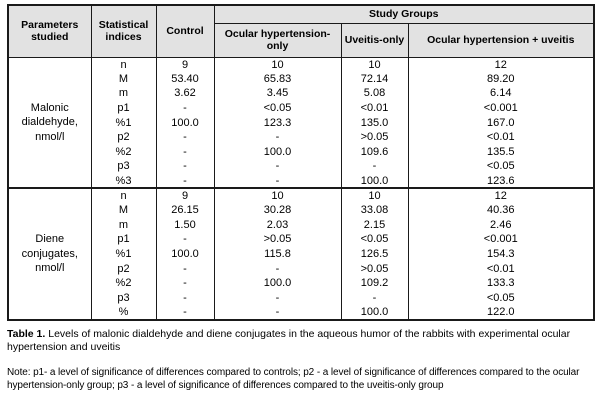 The height and width of the screenshot is (403, 600). Describe the element at coordinates (501, 283) in the screenshot. I see `cell-oh-uveitis: 133.3` at that location.